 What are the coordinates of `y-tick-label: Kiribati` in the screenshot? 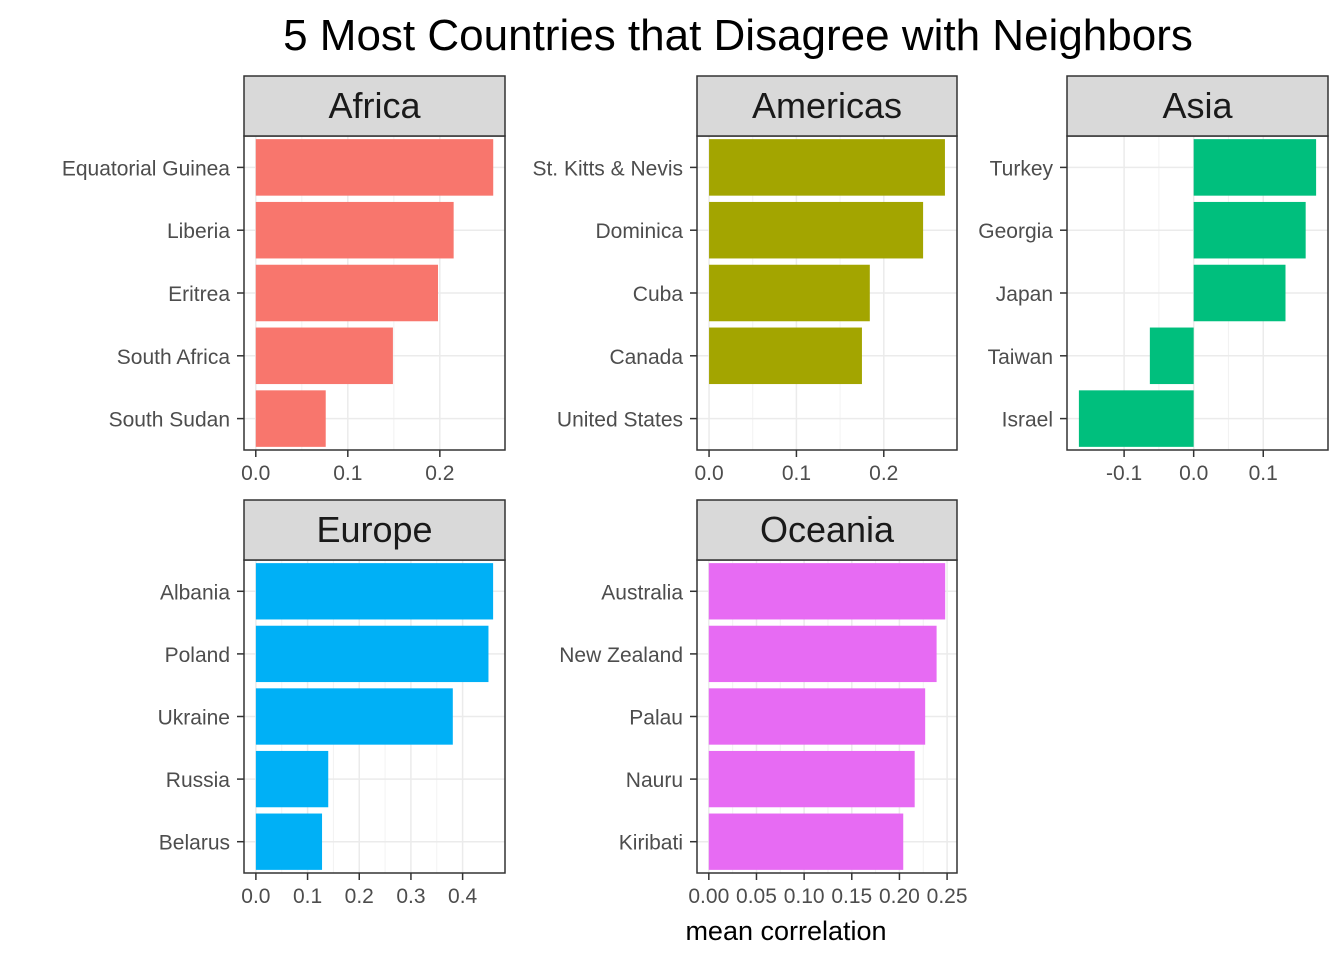 It's located at (651, 843).